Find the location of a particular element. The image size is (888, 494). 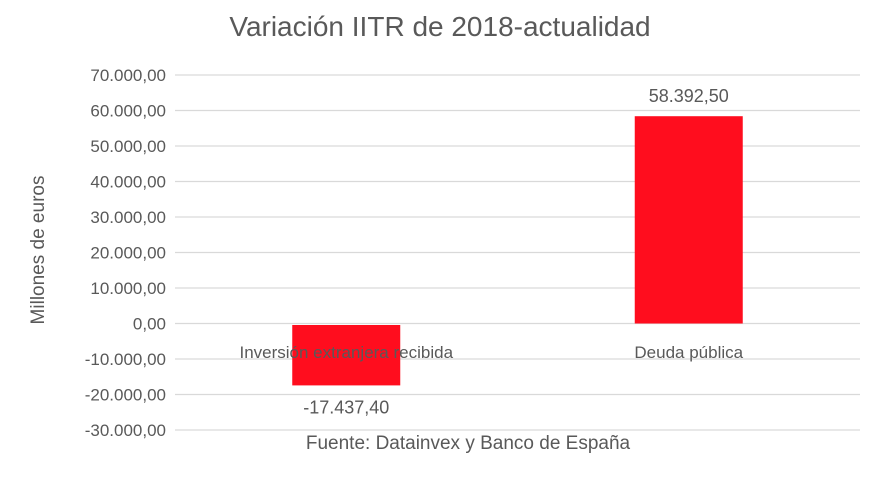

source-note: Fuente: Datainvex y Banco de España is located at coordinates (468, 443).